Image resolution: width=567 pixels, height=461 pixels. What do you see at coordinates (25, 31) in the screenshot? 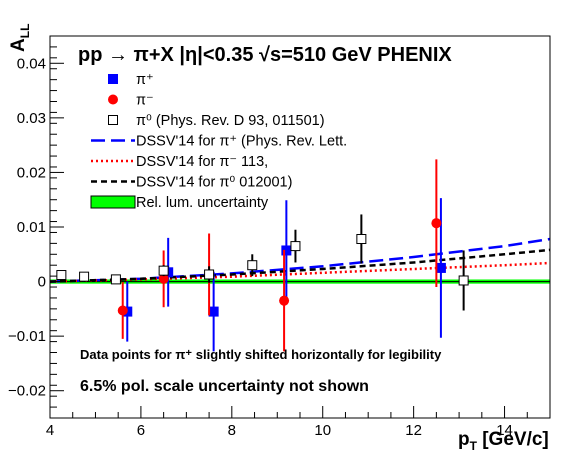
I see `y-axis-title-sub: LL` at bounding box center [25, 31].